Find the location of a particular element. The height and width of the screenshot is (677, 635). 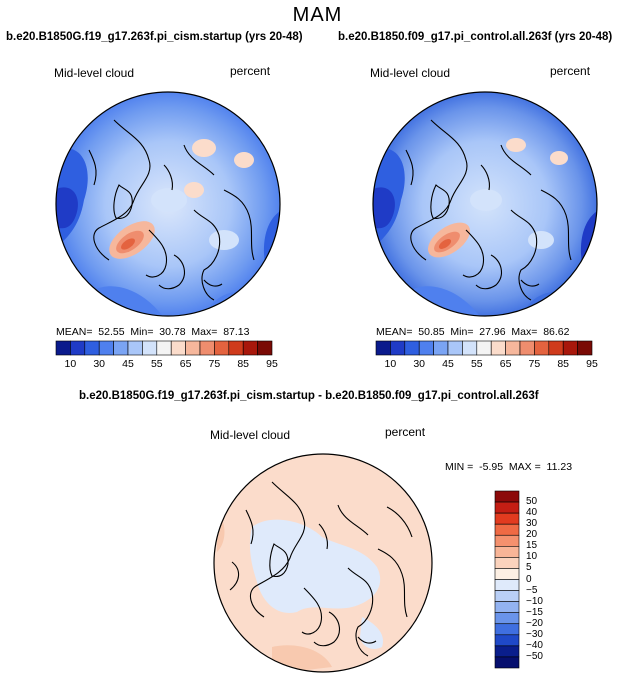

panel-3-stats: MIN = -5.95 MAX = 11.23 is located at coordinates (509, 467).